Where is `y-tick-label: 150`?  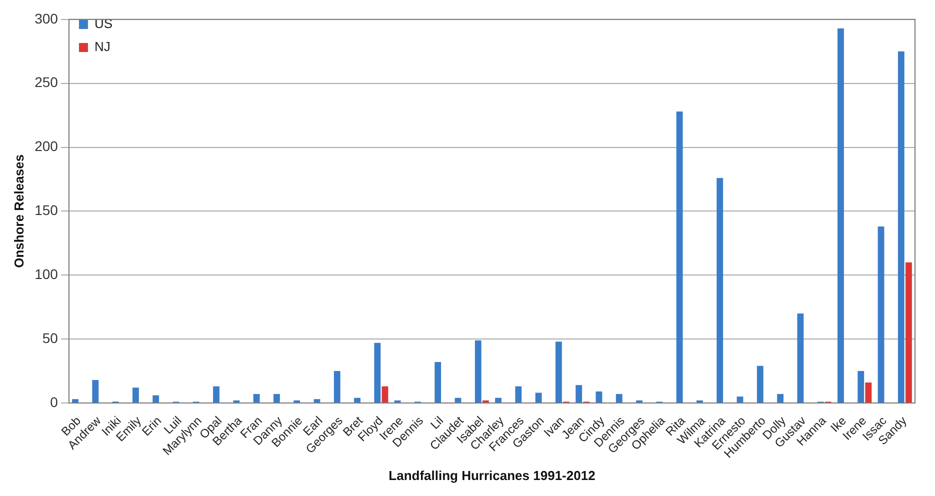
y-tick-label: 150 is located at coordinates (46, 210).